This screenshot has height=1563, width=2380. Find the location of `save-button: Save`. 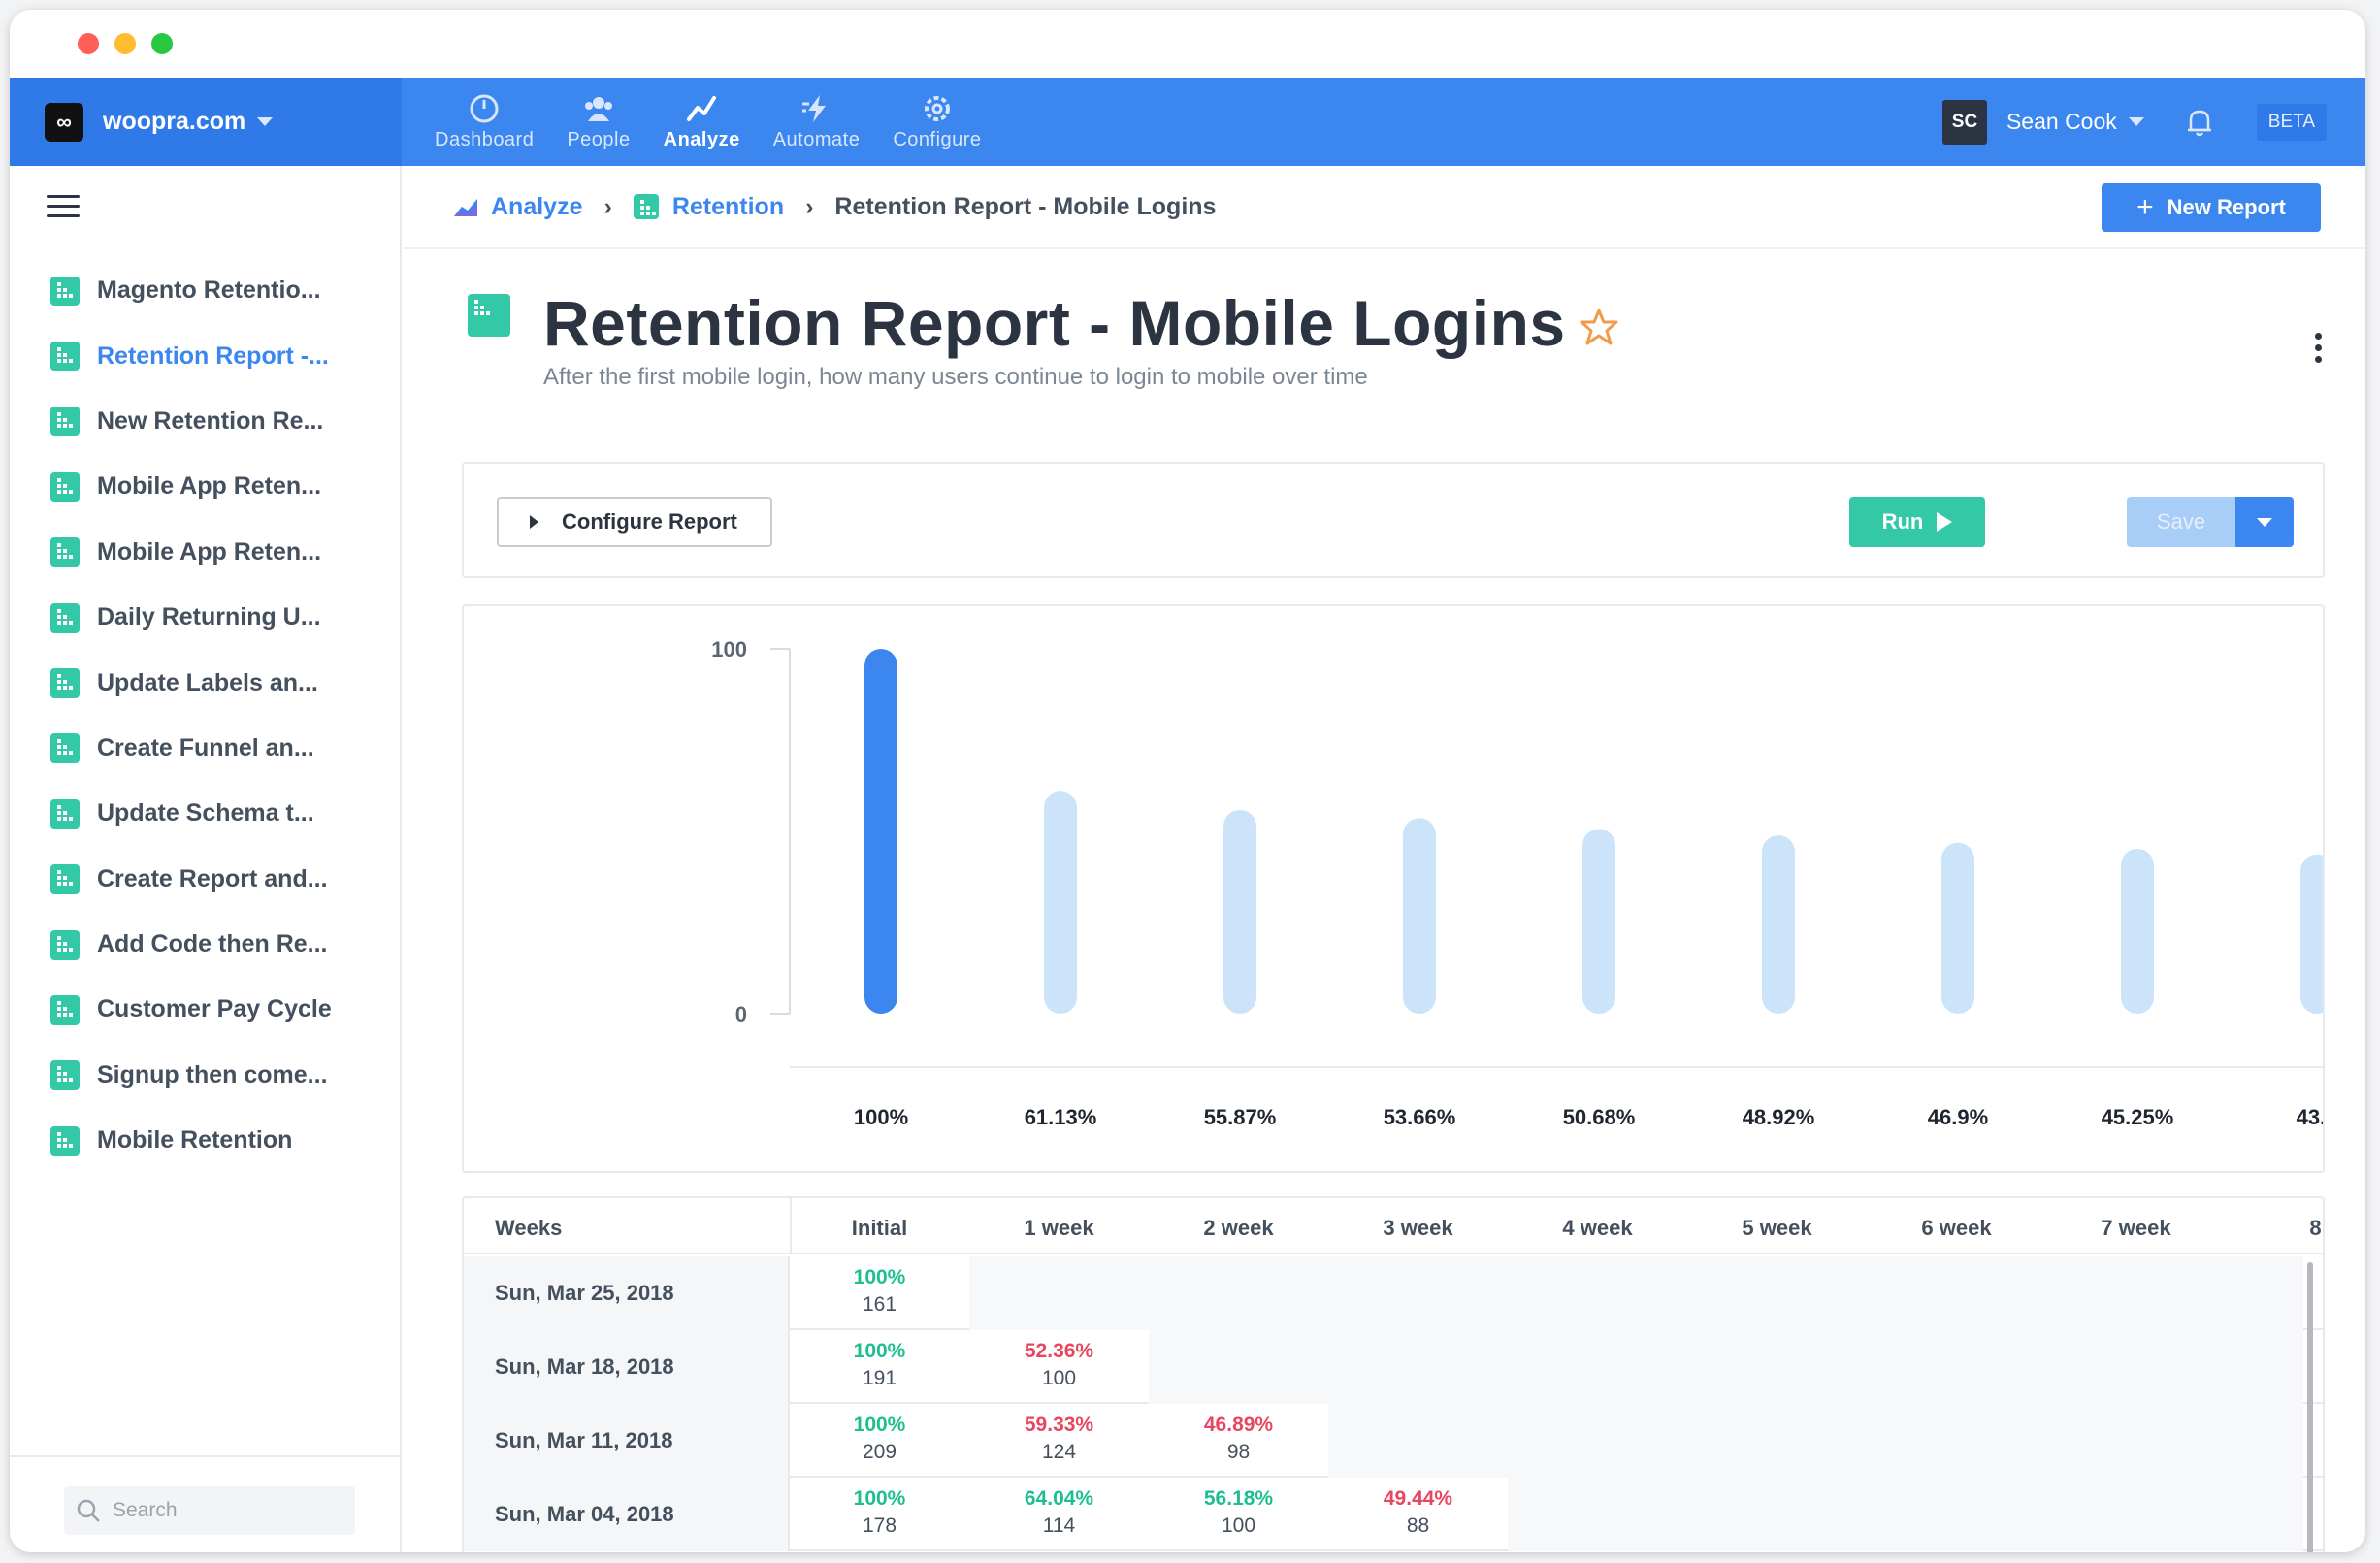

save-button: Save is located at coordinates (2181, 522).